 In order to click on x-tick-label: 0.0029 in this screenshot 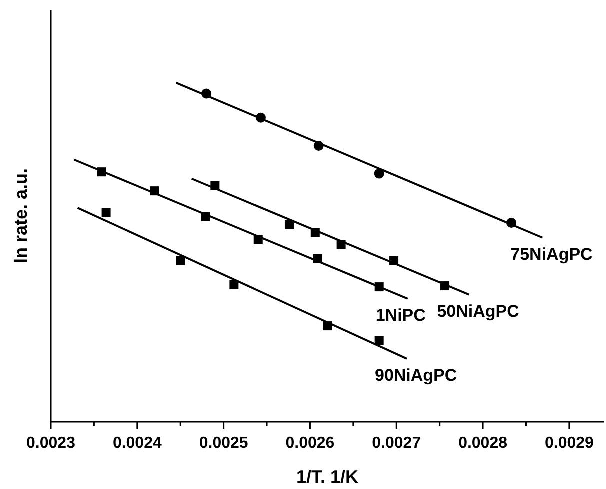, I will do `click(569, 443)`.